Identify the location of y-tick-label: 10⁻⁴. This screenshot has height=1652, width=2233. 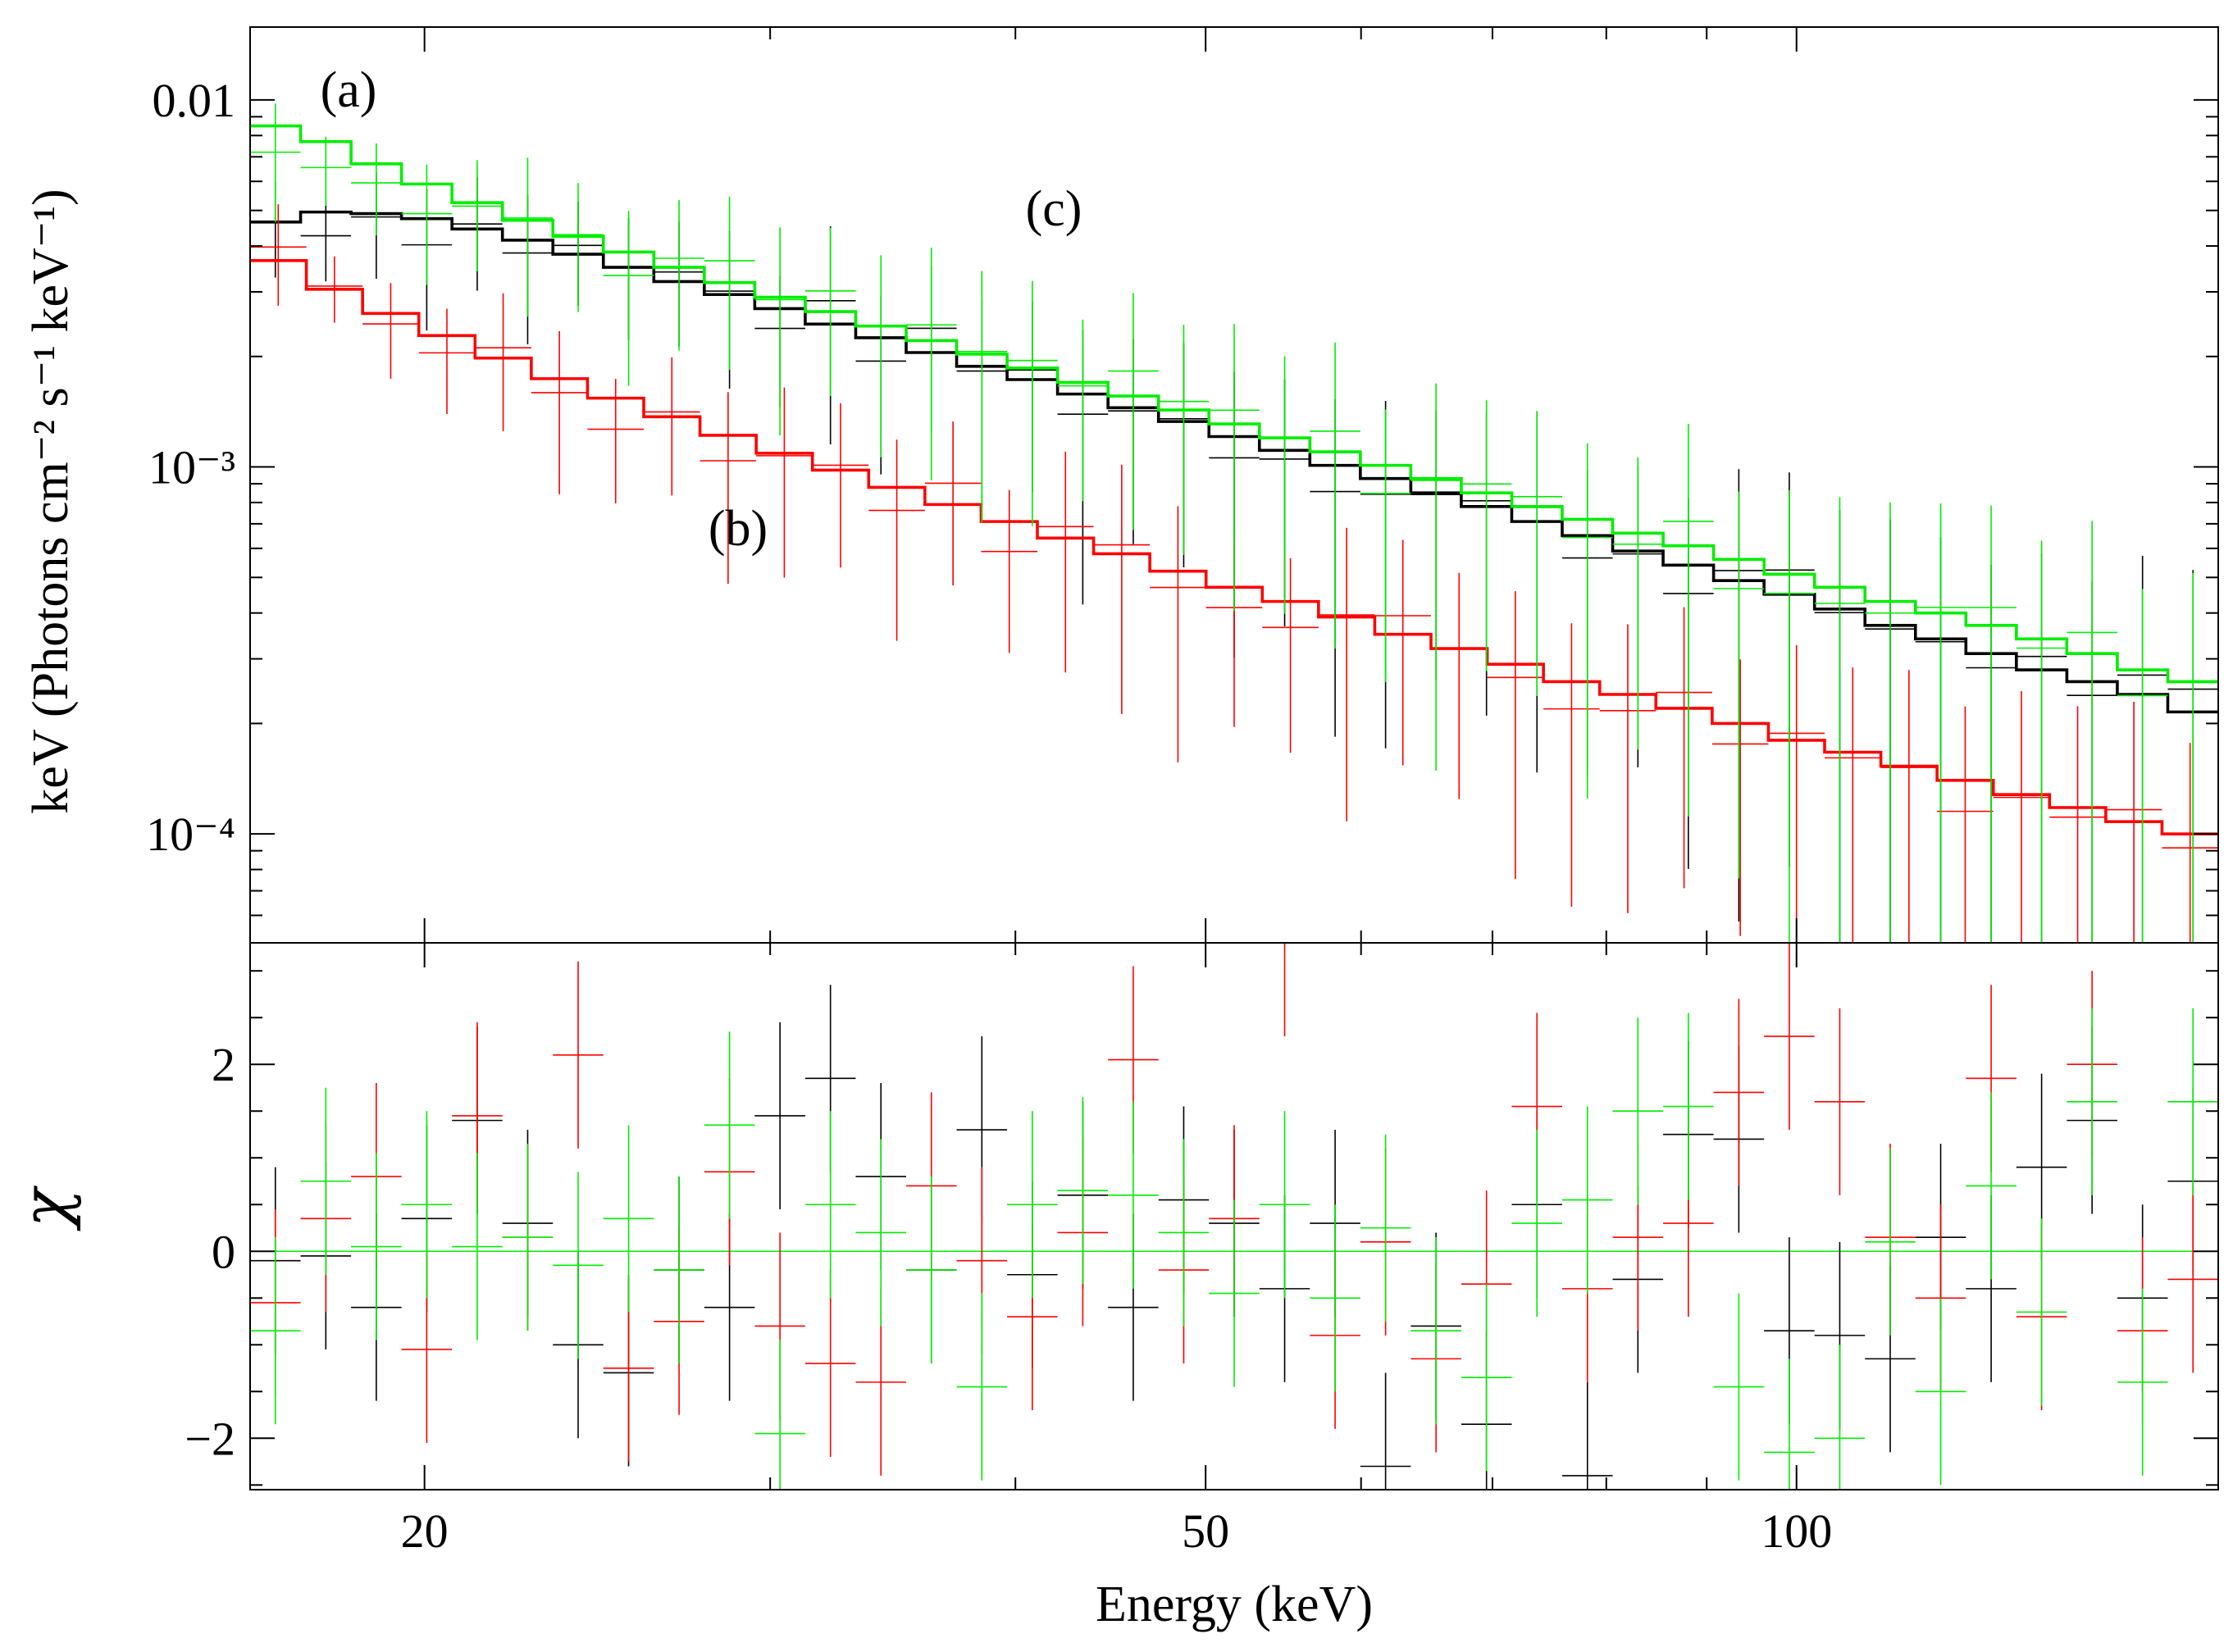
(190, 834).